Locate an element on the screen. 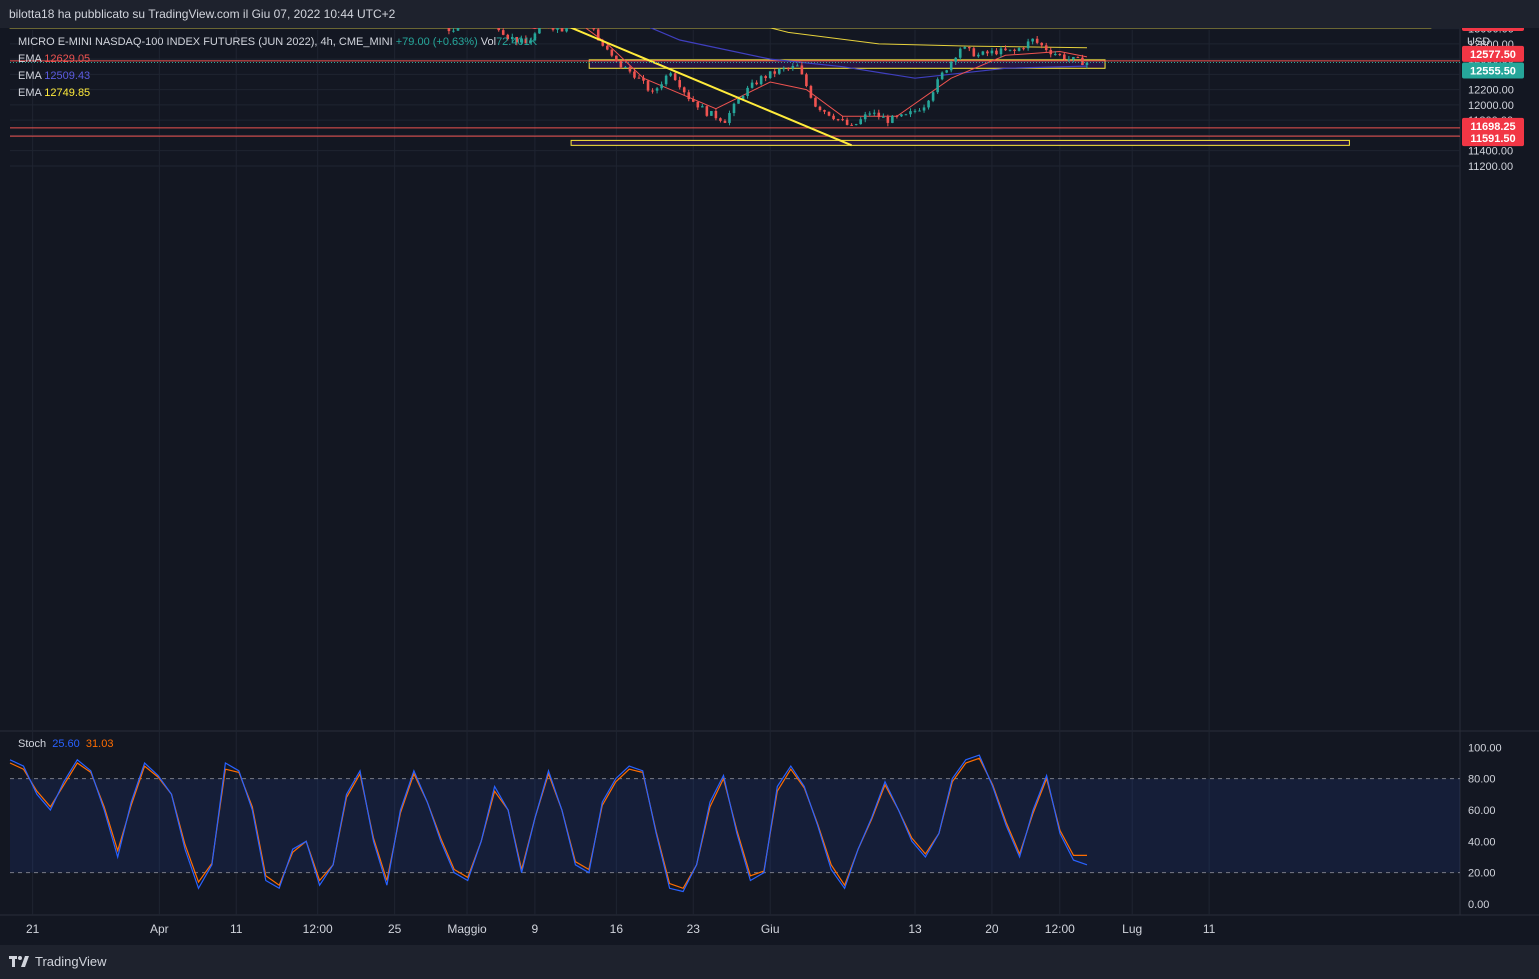  ema-mid-line is located at coordinates (549, 53).